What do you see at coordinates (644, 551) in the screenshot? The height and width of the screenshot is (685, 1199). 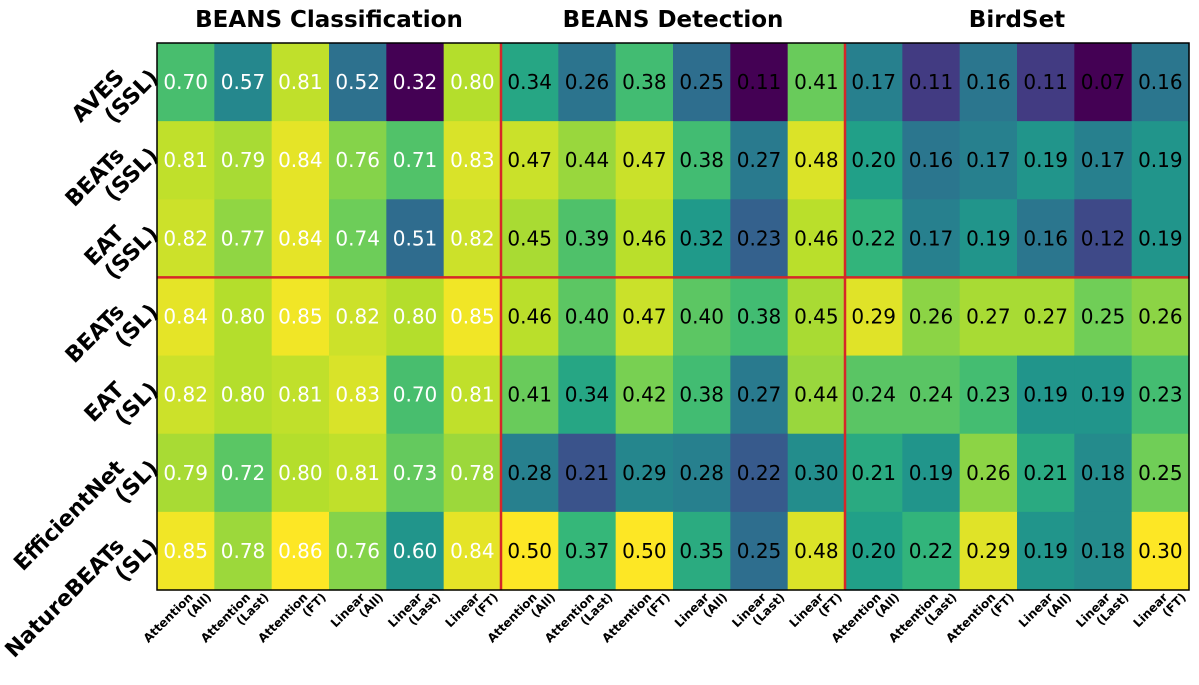 I see `cell-value-label: 0.50` at bounding box center [644, 551].